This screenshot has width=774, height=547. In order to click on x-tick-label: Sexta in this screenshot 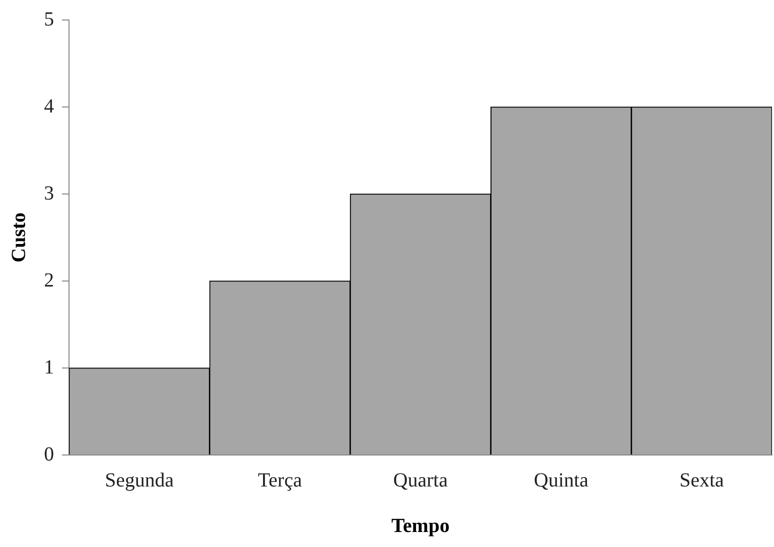, I will do `click(701, 480)`.